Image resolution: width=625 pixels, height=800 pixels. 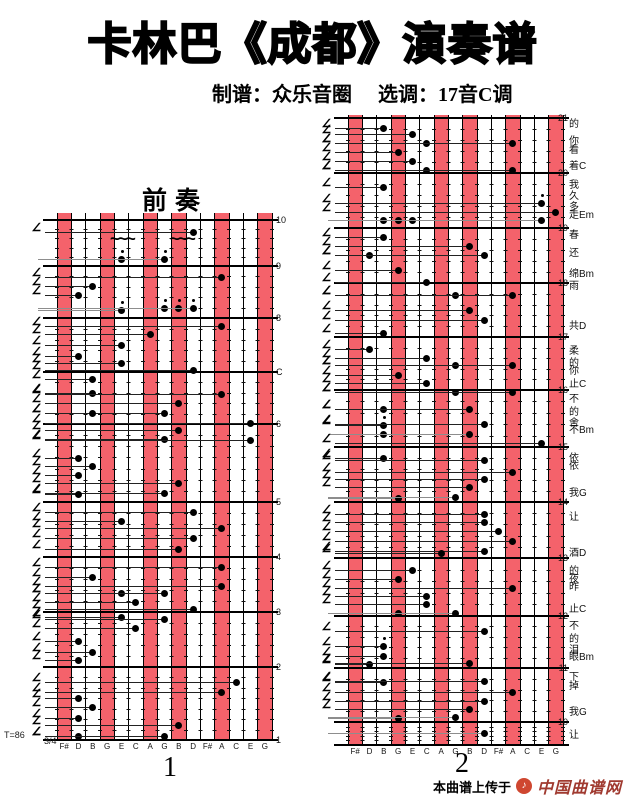 What do you see at coordinates (64, 746) in the screenshot?
I see `note-name-label: F#` at bounding box center [64, 746].